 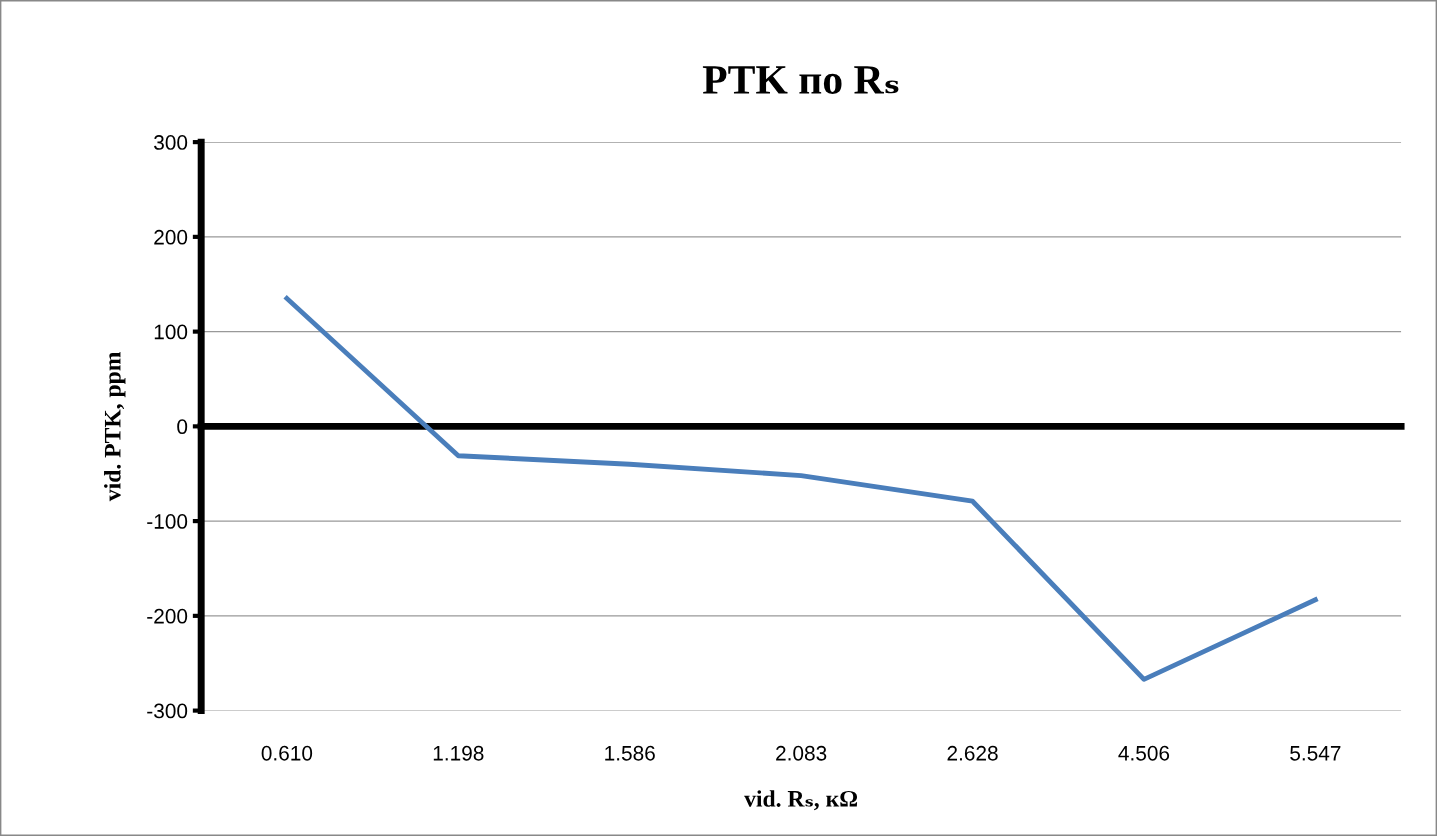 What do you see at coordinates (972, 753) in the screenshot?
I see `x-tick-label: 2.628` at bounding box center [972, 753].